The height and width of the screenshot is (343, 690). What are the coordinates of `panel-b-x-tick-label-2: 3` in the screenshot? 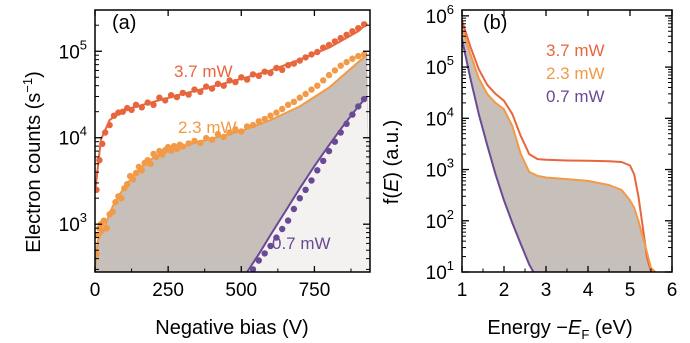 It's located at (546, 290).